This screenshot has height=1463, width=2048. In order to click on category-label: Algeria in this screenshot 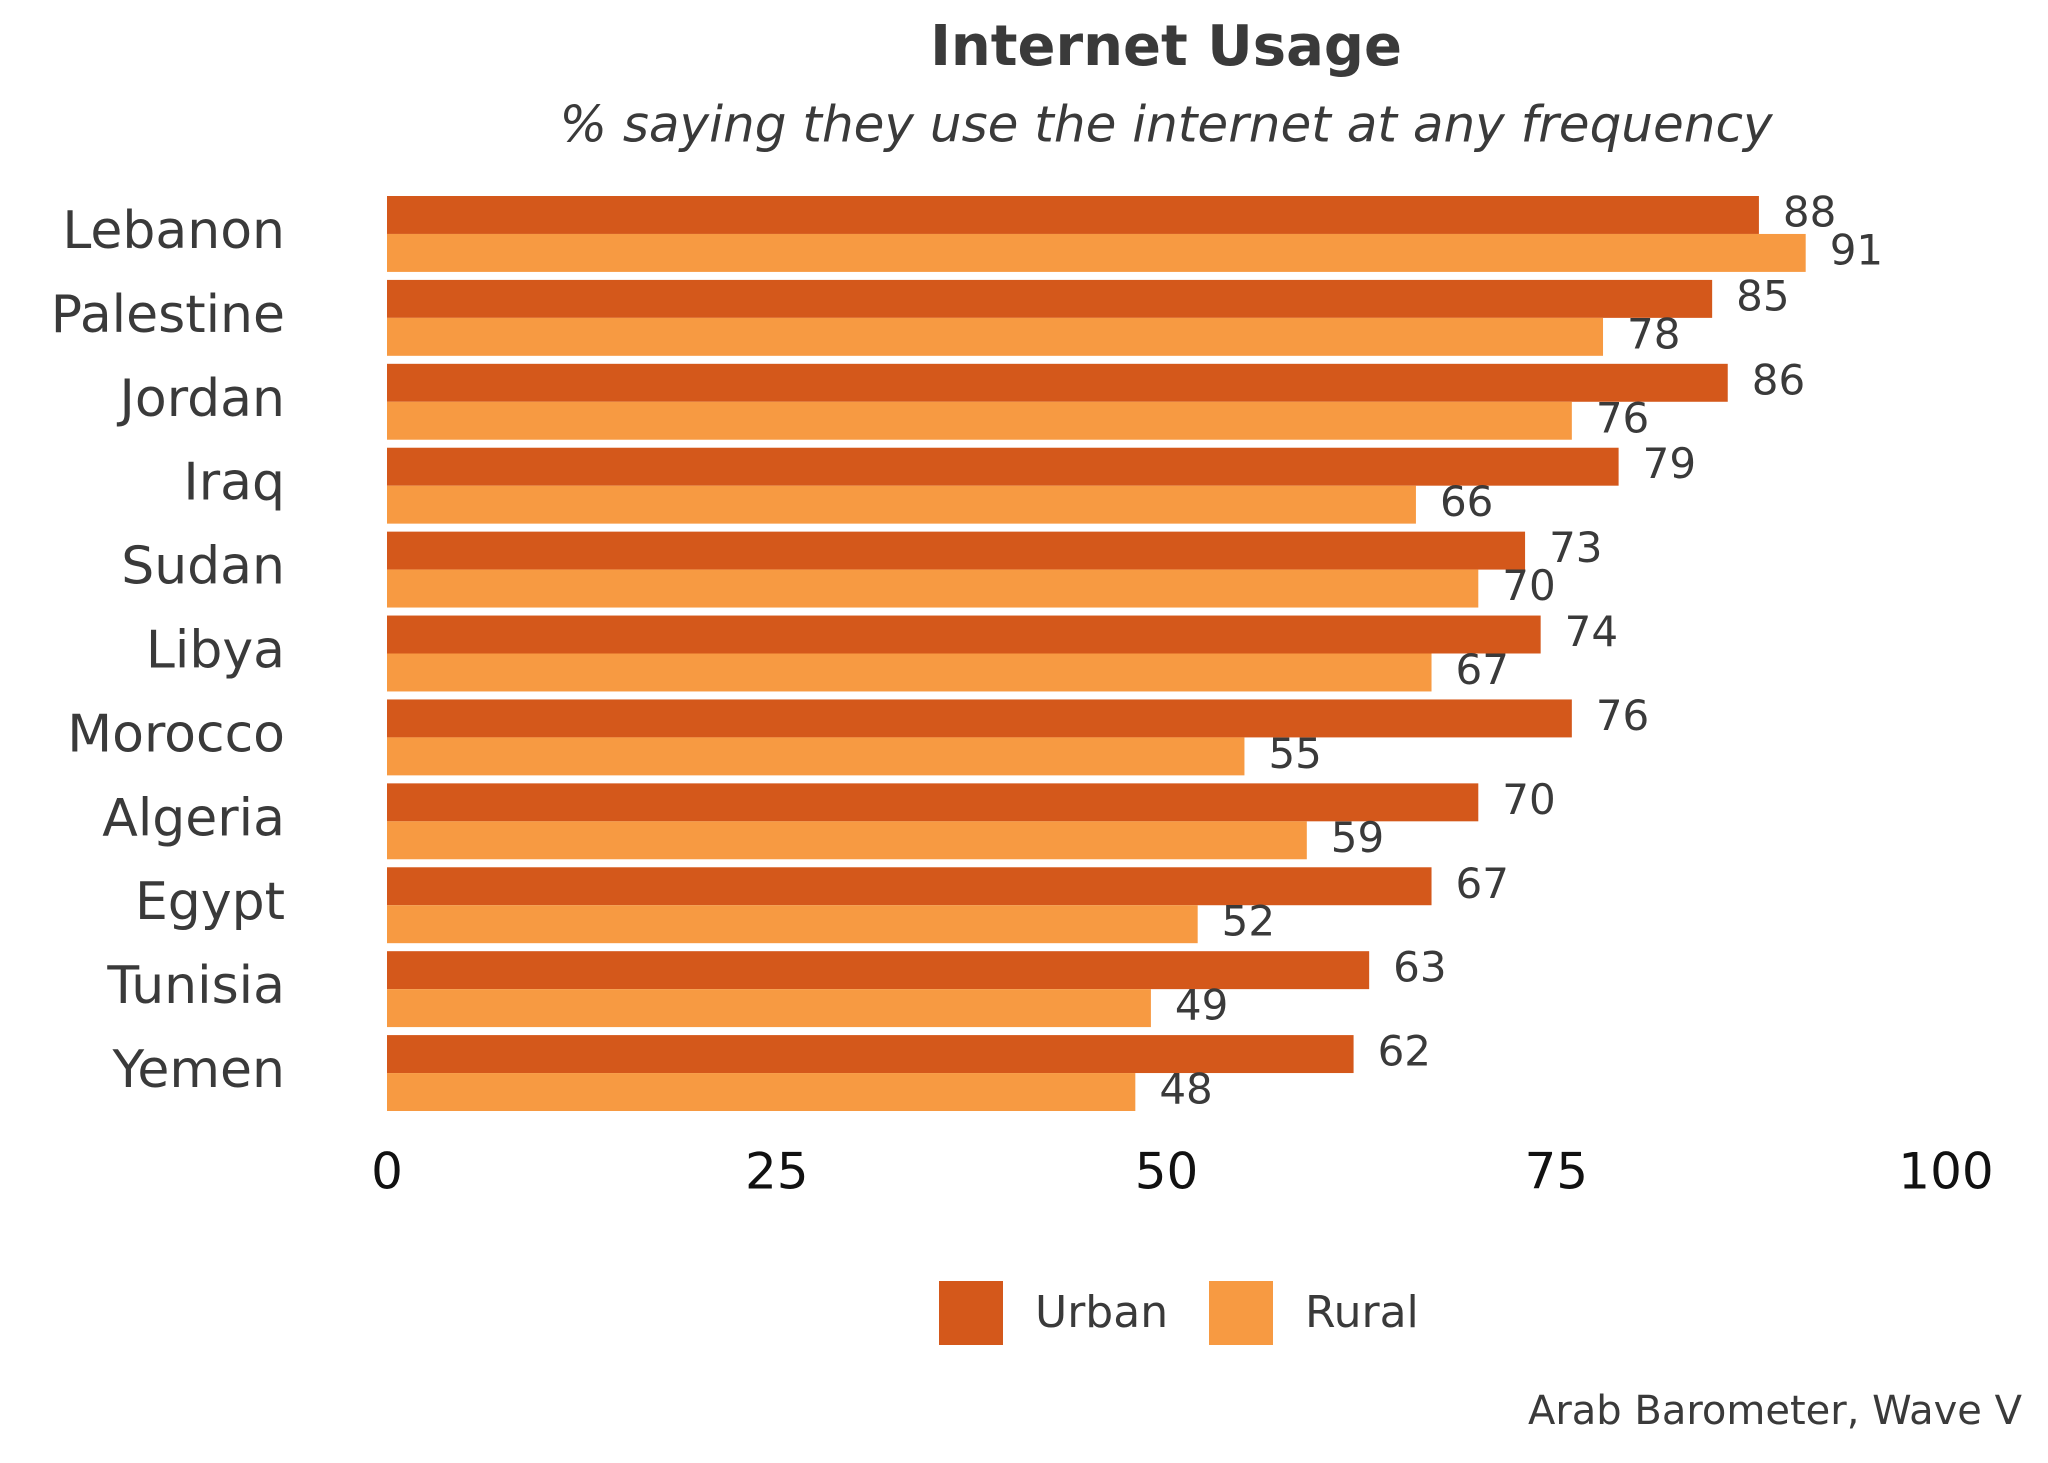, I will do `click(193, 818)`.